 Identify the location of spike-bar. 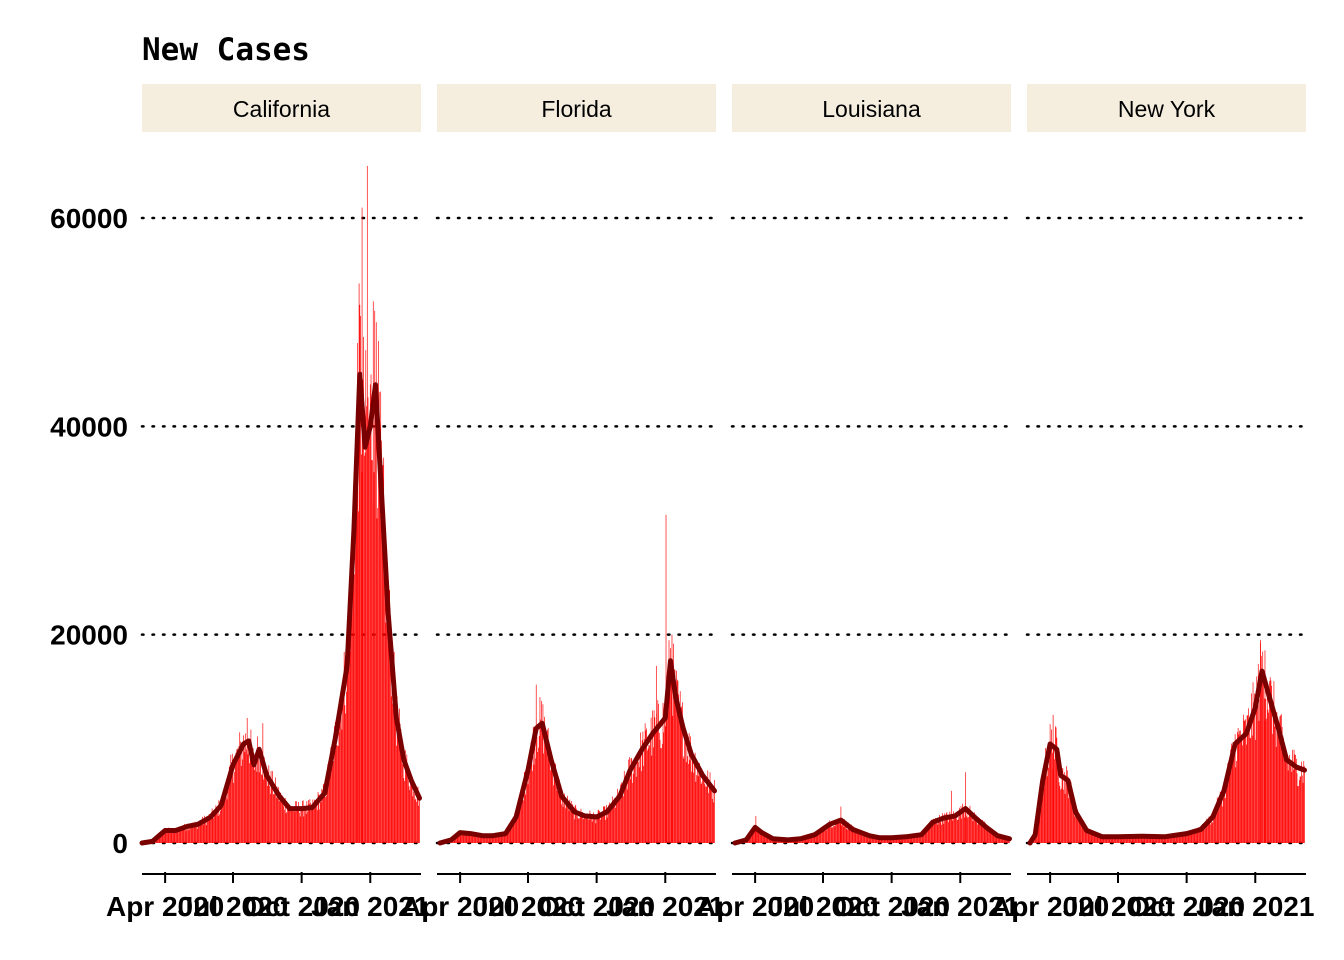
(357, 593).